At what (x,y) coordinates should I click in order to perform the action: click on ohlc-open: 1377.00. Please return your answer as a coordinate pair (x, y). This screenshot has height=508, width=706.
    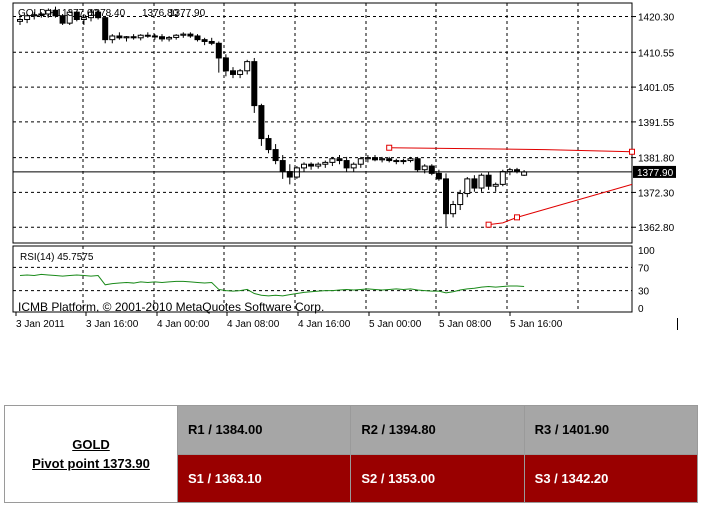
    Looking at the image, I should click on (80, 13).